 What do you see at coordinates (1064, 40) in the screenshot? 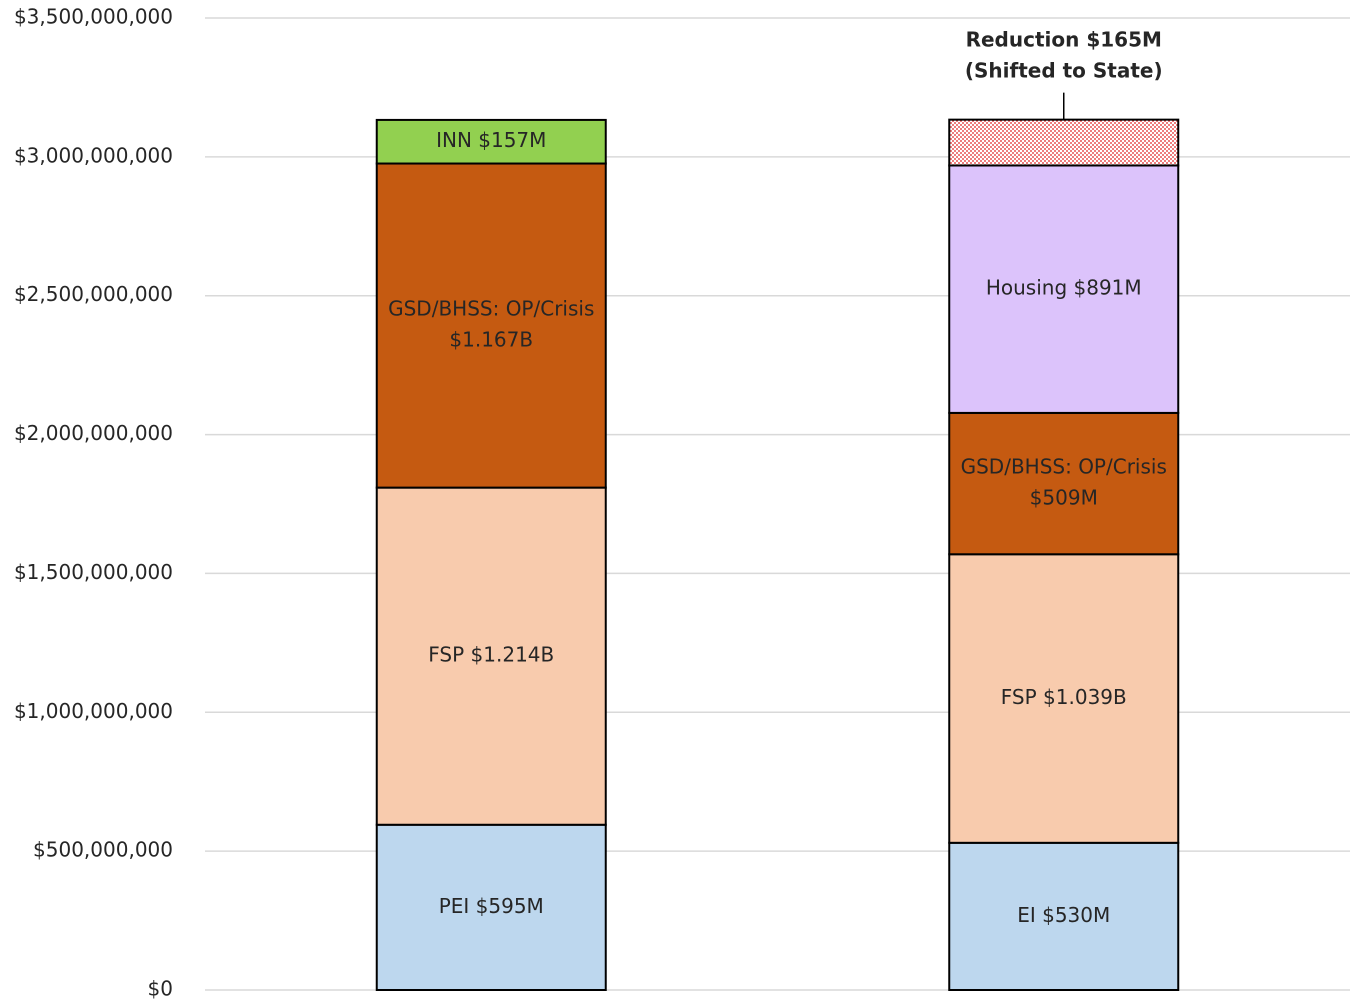
I see `segment-label: Reduction $165M` at bounding box center [1064, 40].